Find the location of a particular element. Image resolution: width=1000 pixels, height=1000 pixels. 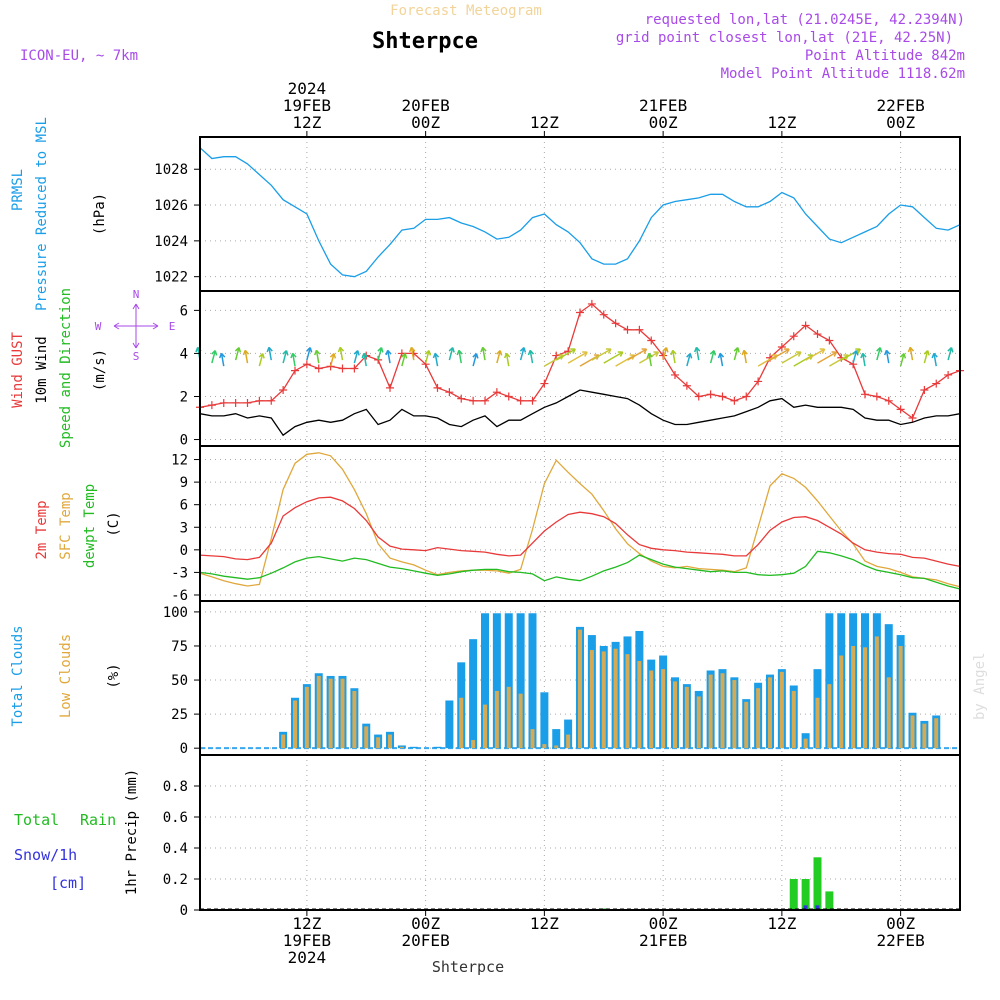

wind-gust-line is located at coordinates (580, 361).